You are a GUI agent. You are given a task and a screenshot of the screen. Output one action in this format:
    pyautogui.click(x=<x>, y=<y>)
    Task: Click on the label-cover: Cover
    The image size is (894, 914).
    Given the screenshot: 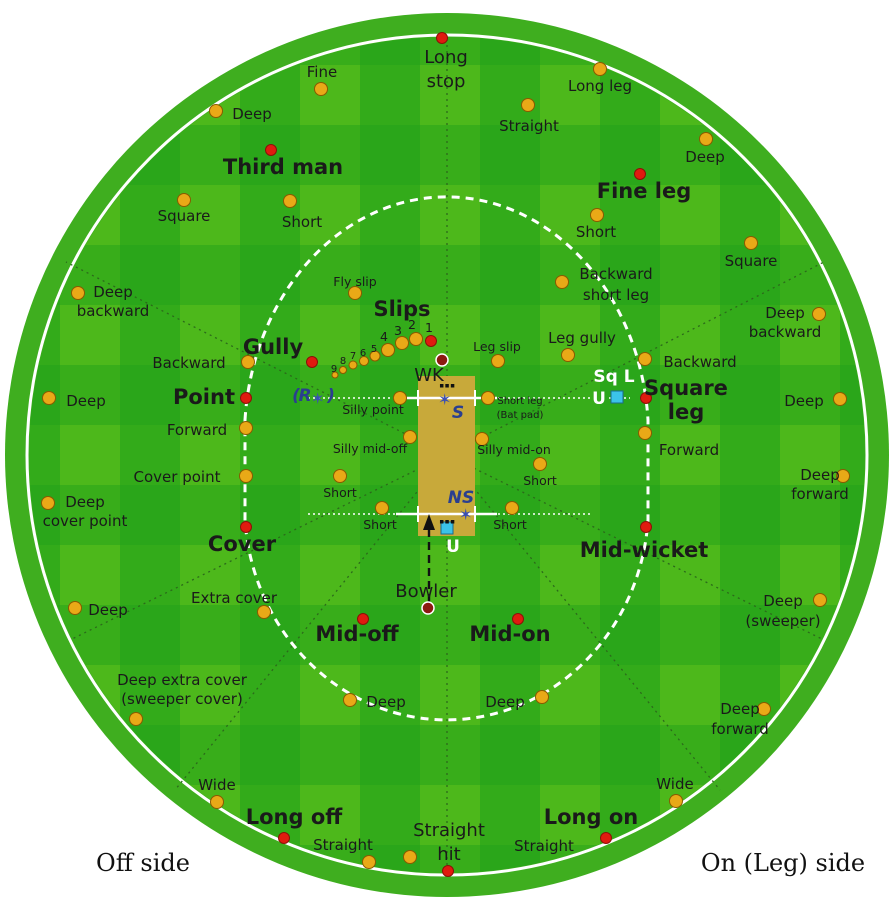 What is the action you would take?
    pyautogui.click(x=242, y=544)
    